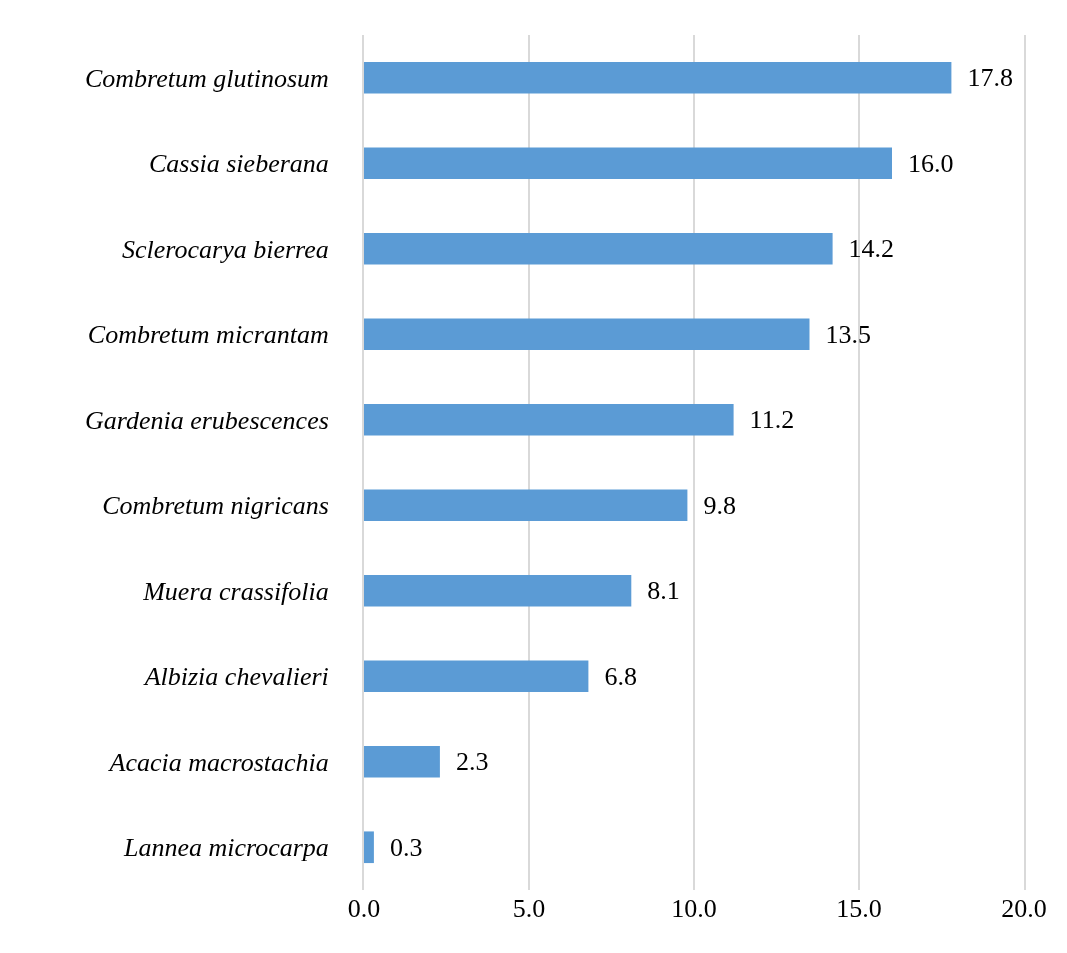 This screenshot has width=1067, height=953. I want to click on y-tick-label: Combretum micrantam, so click(208, 335).